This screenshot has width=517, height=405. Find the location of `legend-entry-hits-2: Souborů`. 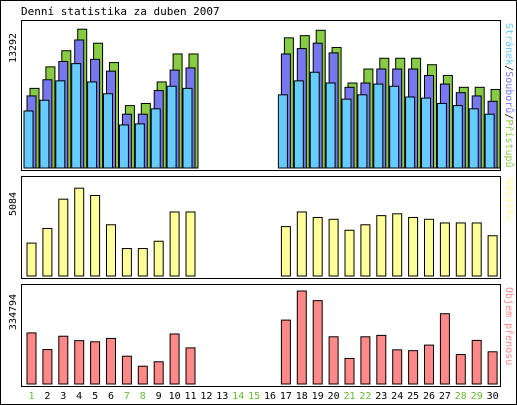

legend-entry-hits-2: Souborů is located at coordinates (509, 92).